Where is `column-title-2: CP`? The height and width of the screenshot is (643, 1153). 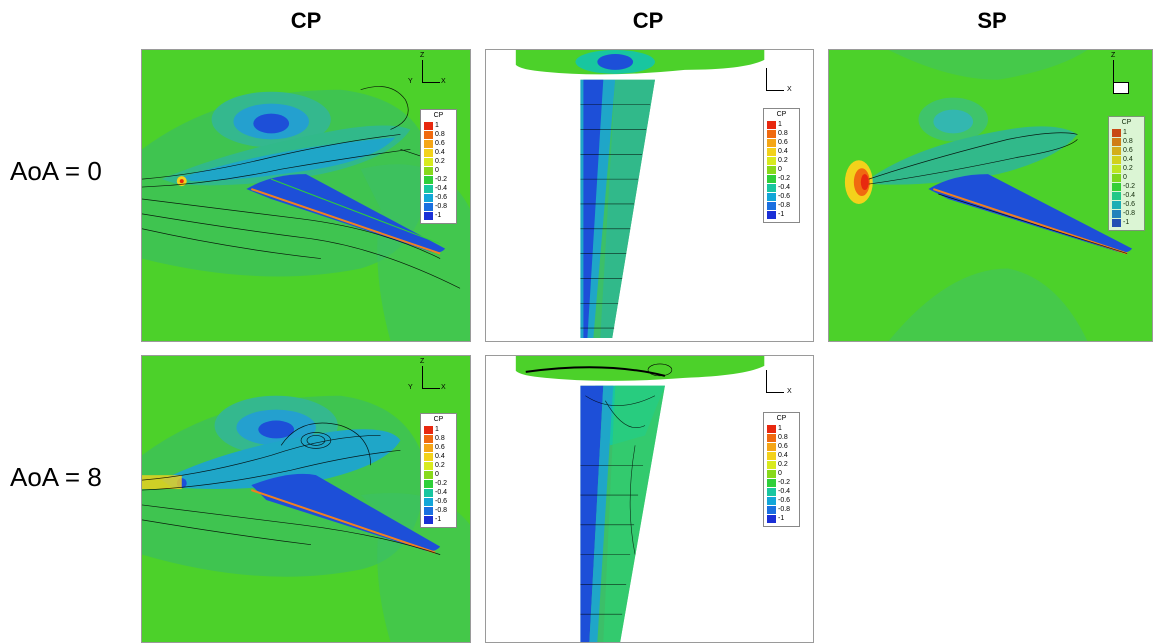
column-title-2: CP is located at coordinates (648, 20).